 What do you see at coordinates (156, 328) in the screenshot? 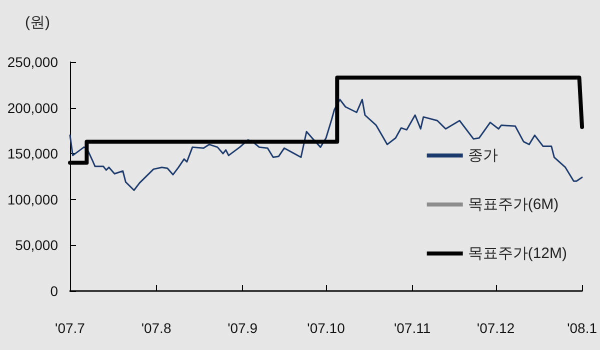
I see `x-tick-label: '07.8` at bounding box center [156, 328].